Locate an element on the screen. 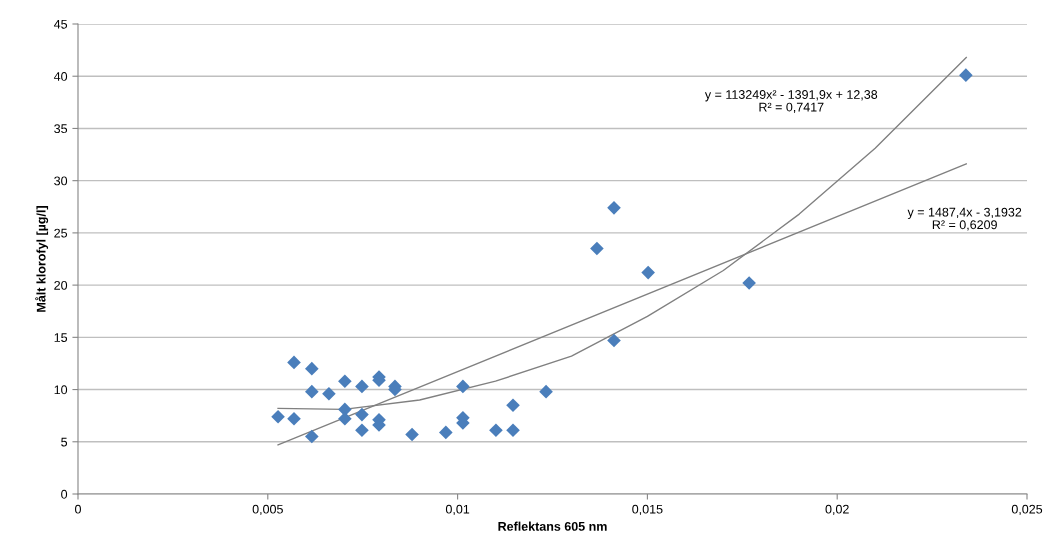 The height and width of the screenshot is (555, 1048). y-tick-label: 15 is located at coordinates (61, 337).